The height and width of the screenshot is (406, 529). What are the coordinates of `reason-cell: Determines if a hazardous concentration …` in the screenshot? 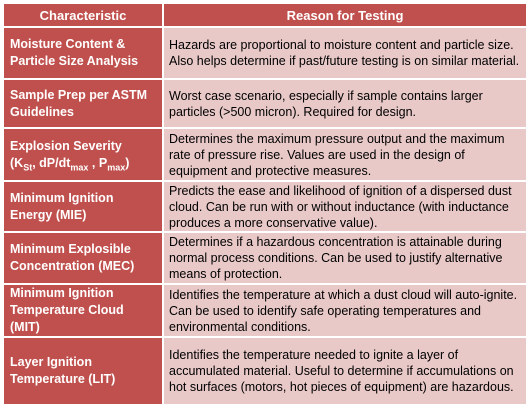 It's located at (345, 258).